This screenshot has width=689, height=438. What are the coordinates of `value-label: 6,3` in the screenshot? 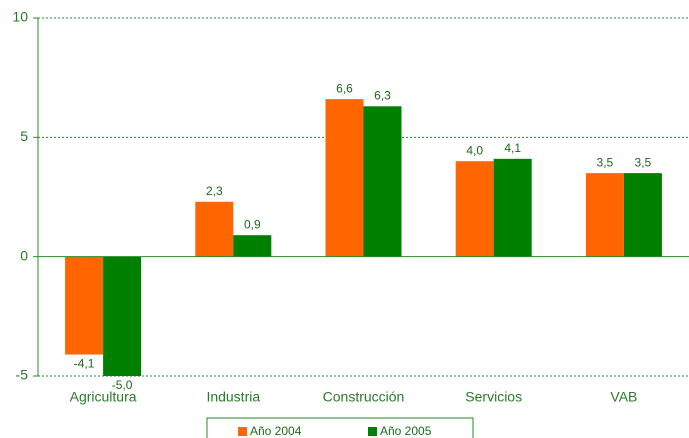 It's located at (382, 95).